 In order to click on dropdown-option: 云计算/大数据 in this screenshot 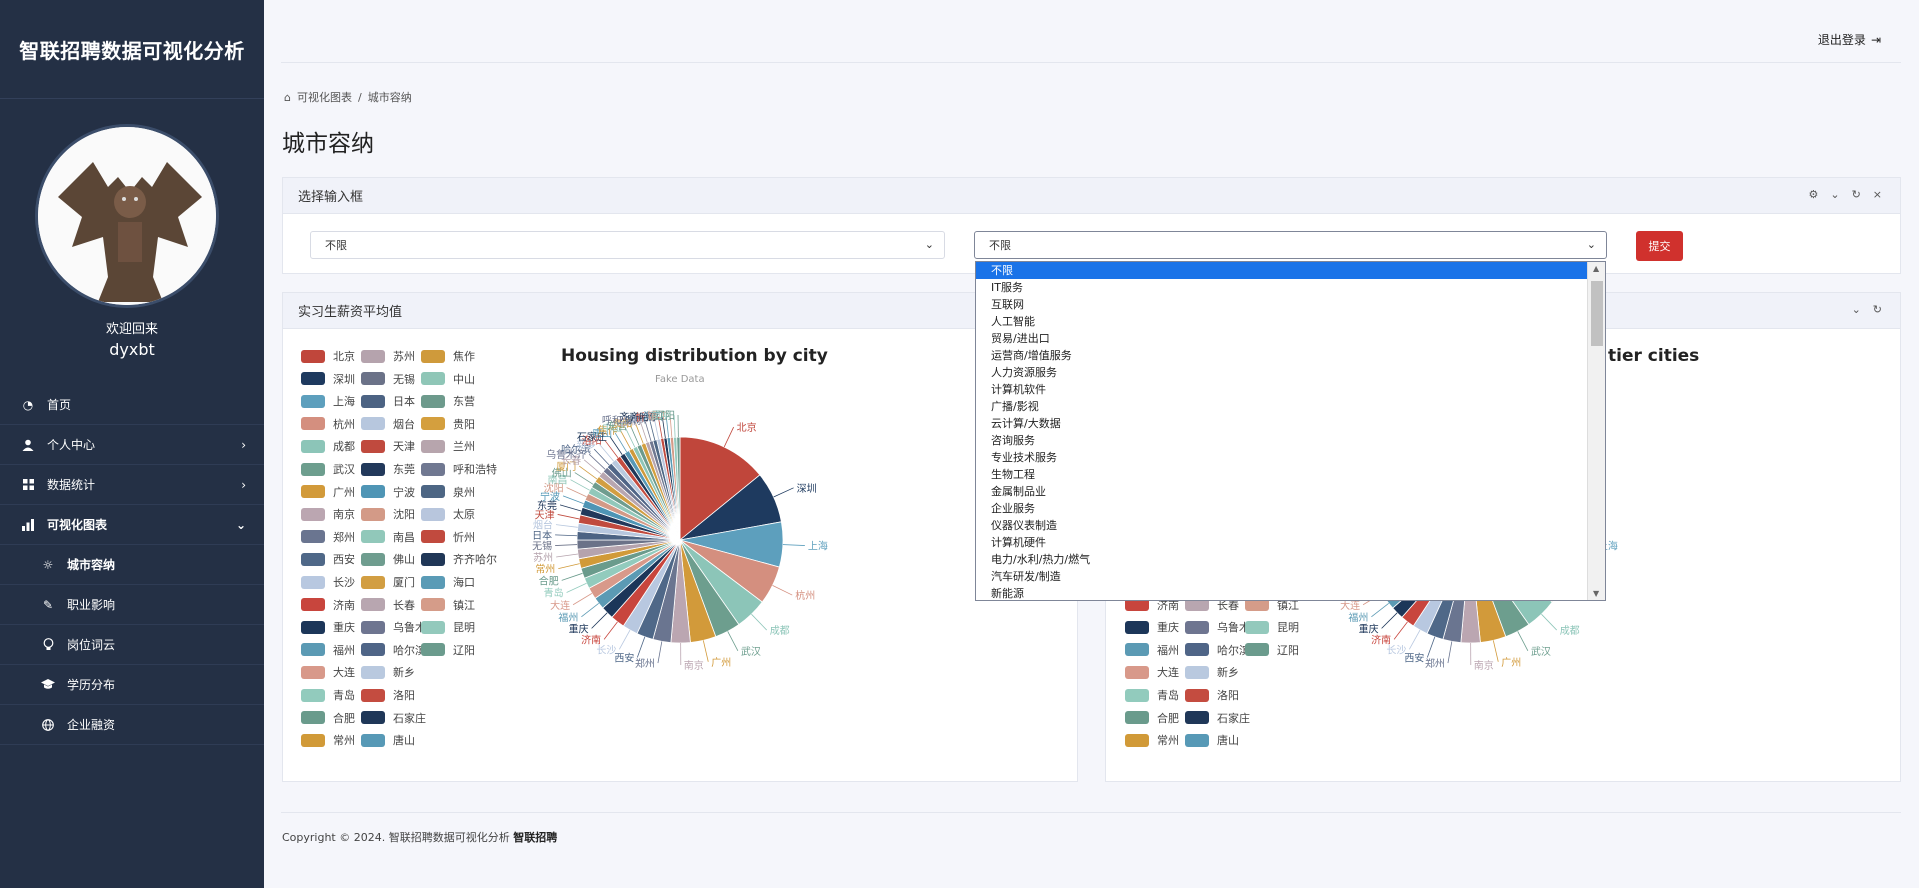, I will do `click(1026, 423)`.